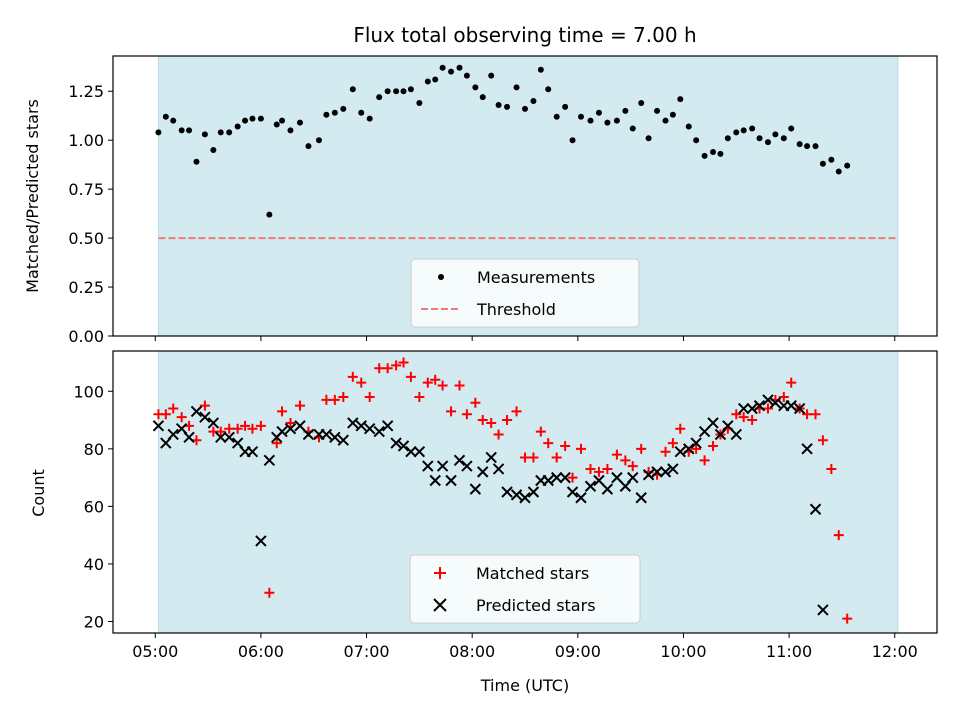  What do you see at coordinates (524, 685) in the screenshot?
I see `x-axis-title: Time (UTC)` at bounding box center [524, 685].